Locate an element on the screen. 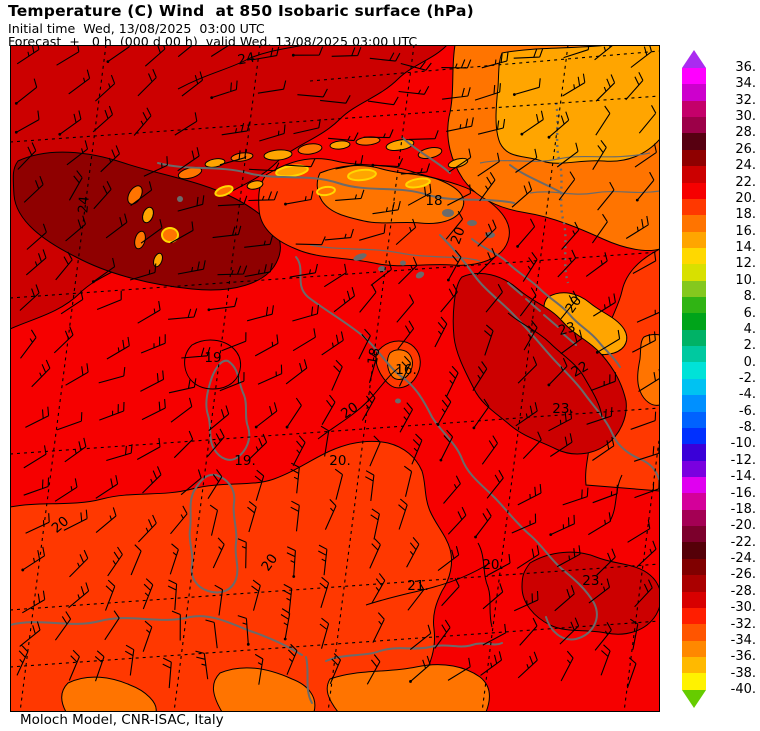 This screenshot has height=731, width=760. alpine-cold-pockets is located at coordinates (298, 202).